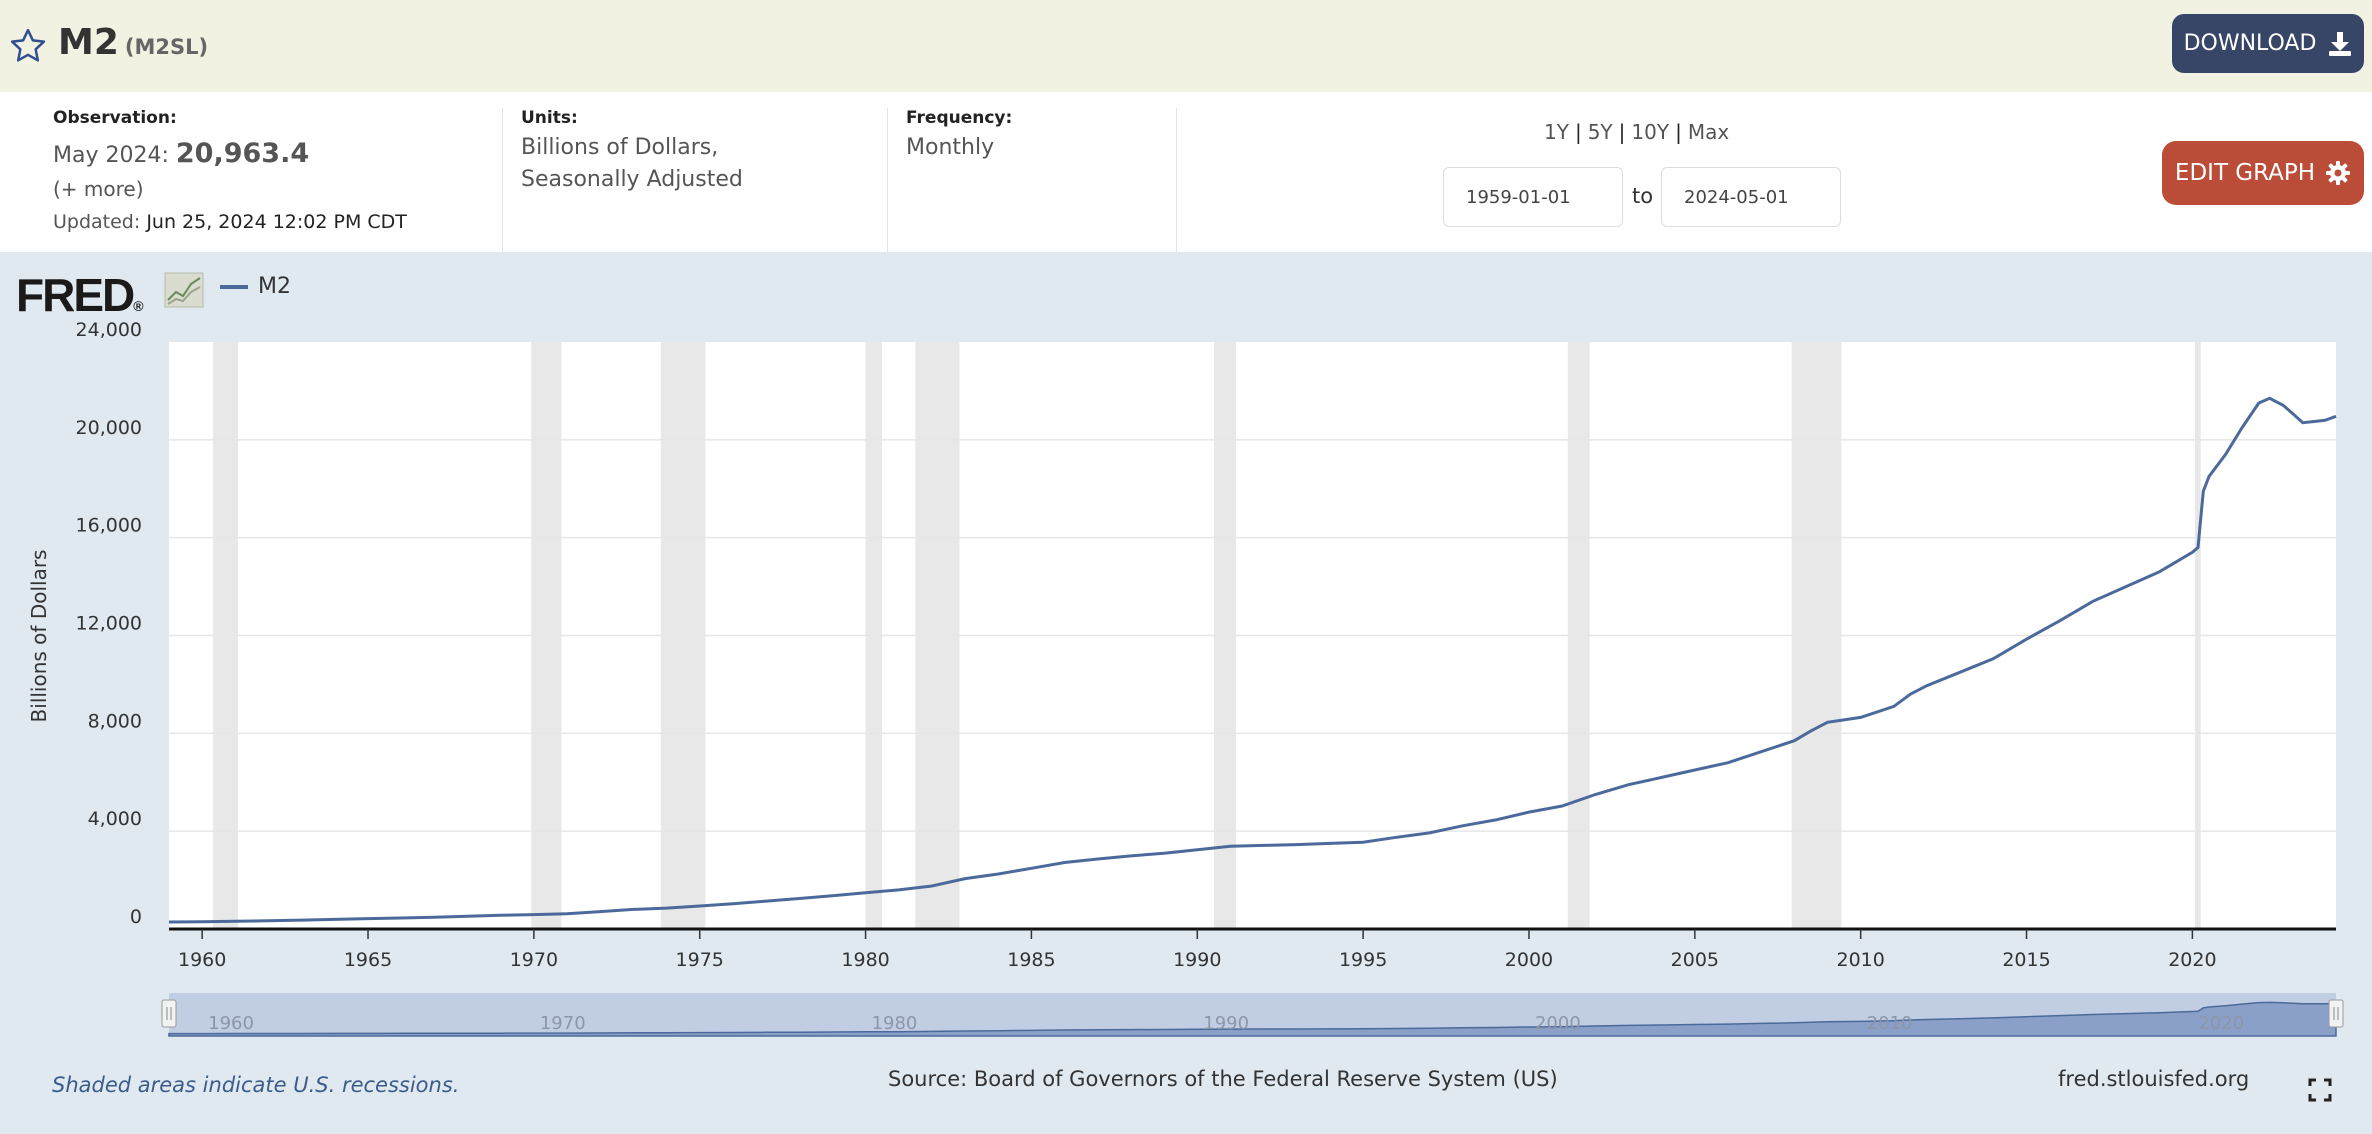 This screenshot has height=1134, width=2372. What do you see at coordinates (255, 286) in the screenshot?
I see `chart-legend: M2` at bounding box center [255, 286].